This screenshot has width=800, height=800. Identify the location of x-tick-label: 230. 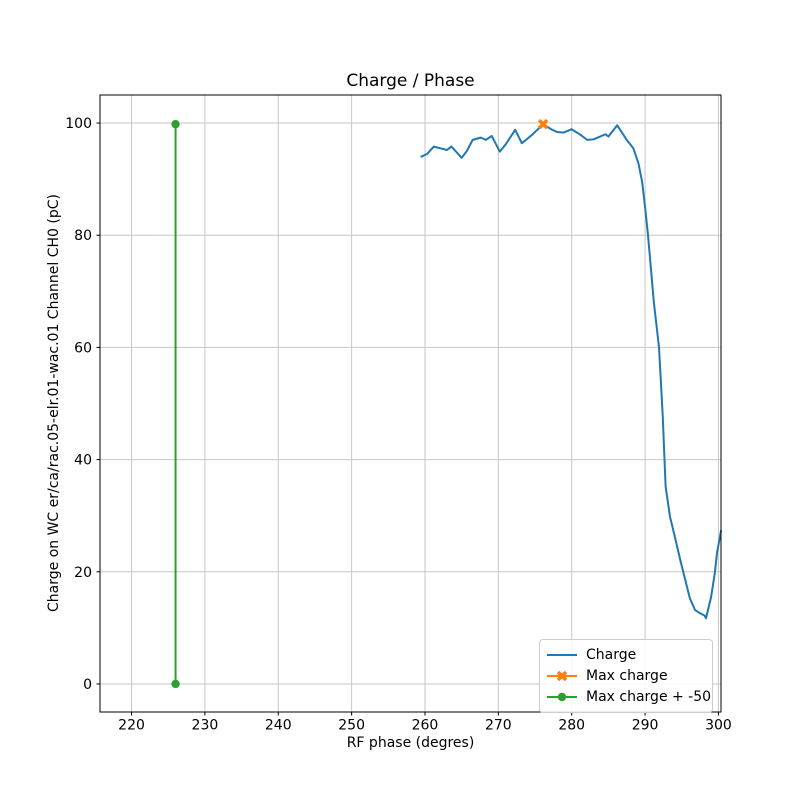
(205, 726).